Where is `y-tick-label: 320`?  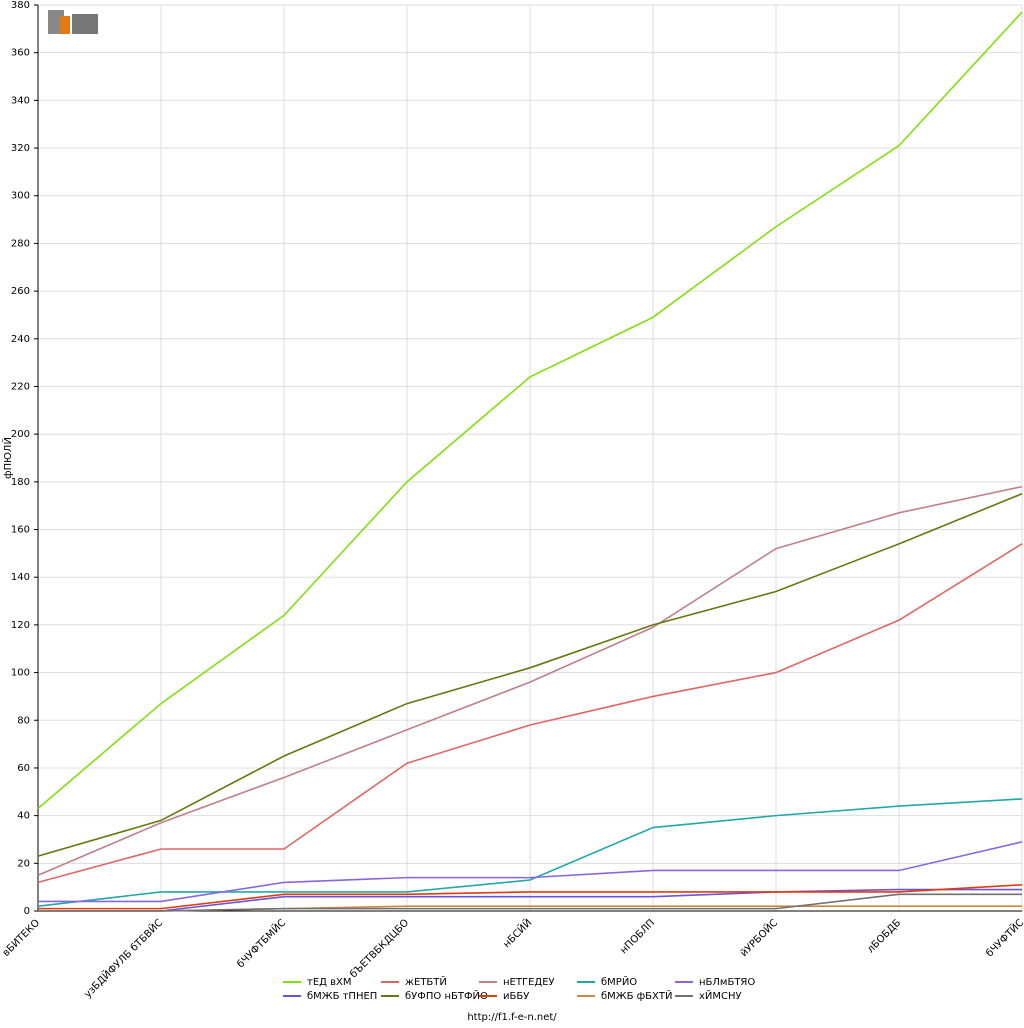
y-tick-label: 320 is located at coordinates (20, 148).